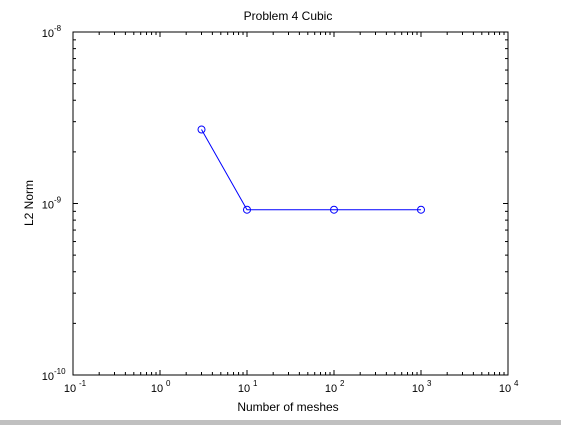  I want to click on x-tick-exponent: 2, so click(342, 383).